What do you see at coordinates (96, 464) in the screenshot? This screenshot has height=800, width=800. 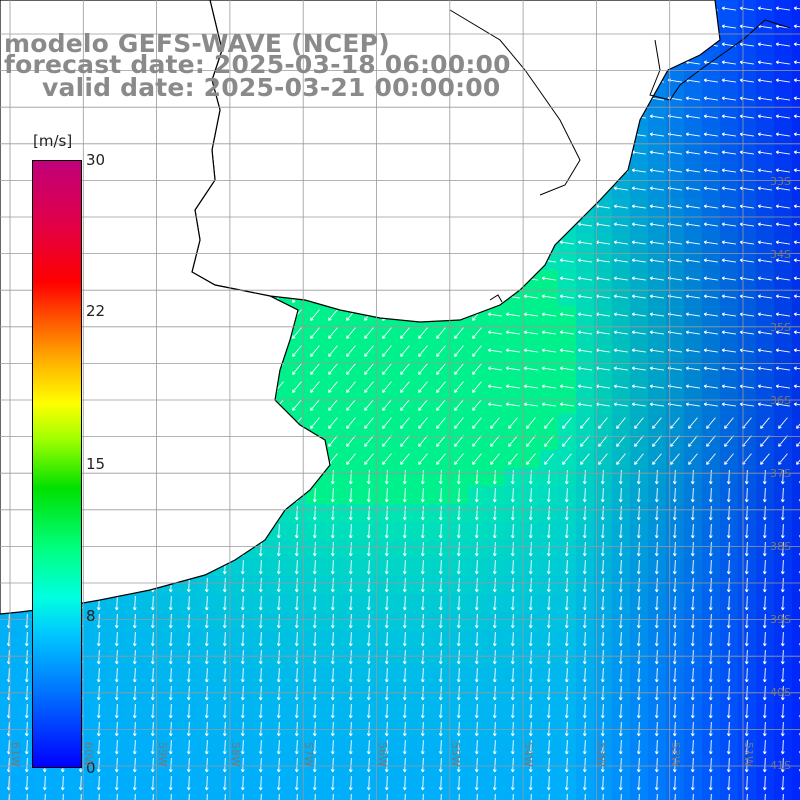 I see `colorbar-tick-label: 15` at bounding box center [96, 464].